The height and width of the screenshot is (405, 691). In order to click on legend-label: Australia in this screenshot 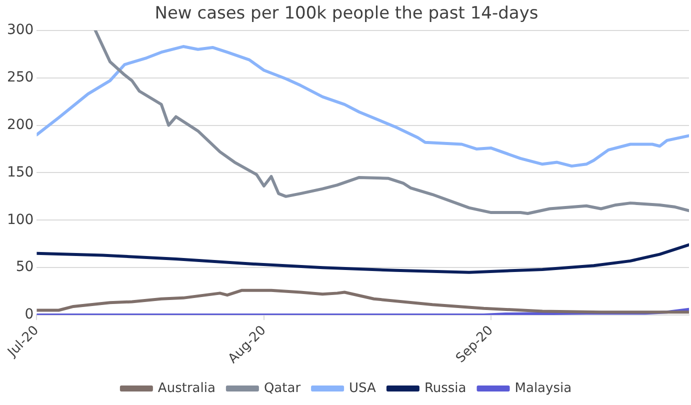, I will do `click(187, 388)`.